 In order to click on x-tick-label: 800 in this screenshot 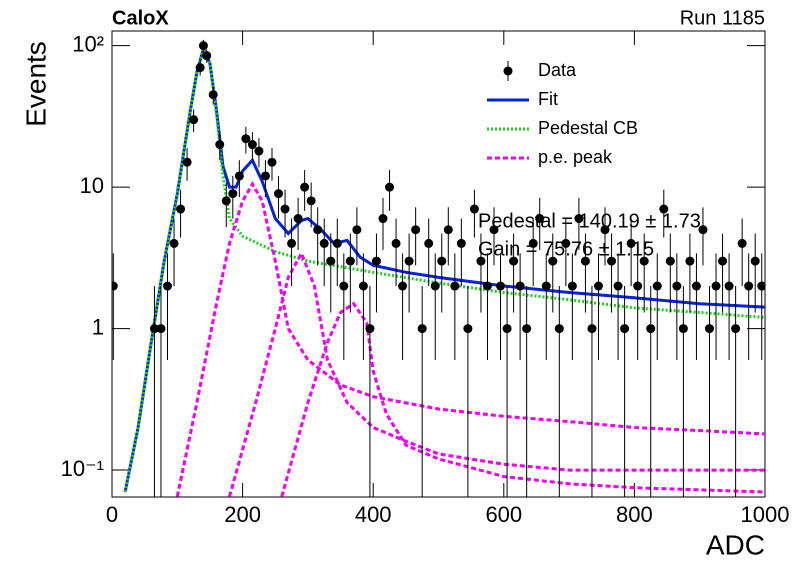, I will do `click(634, 514)`.